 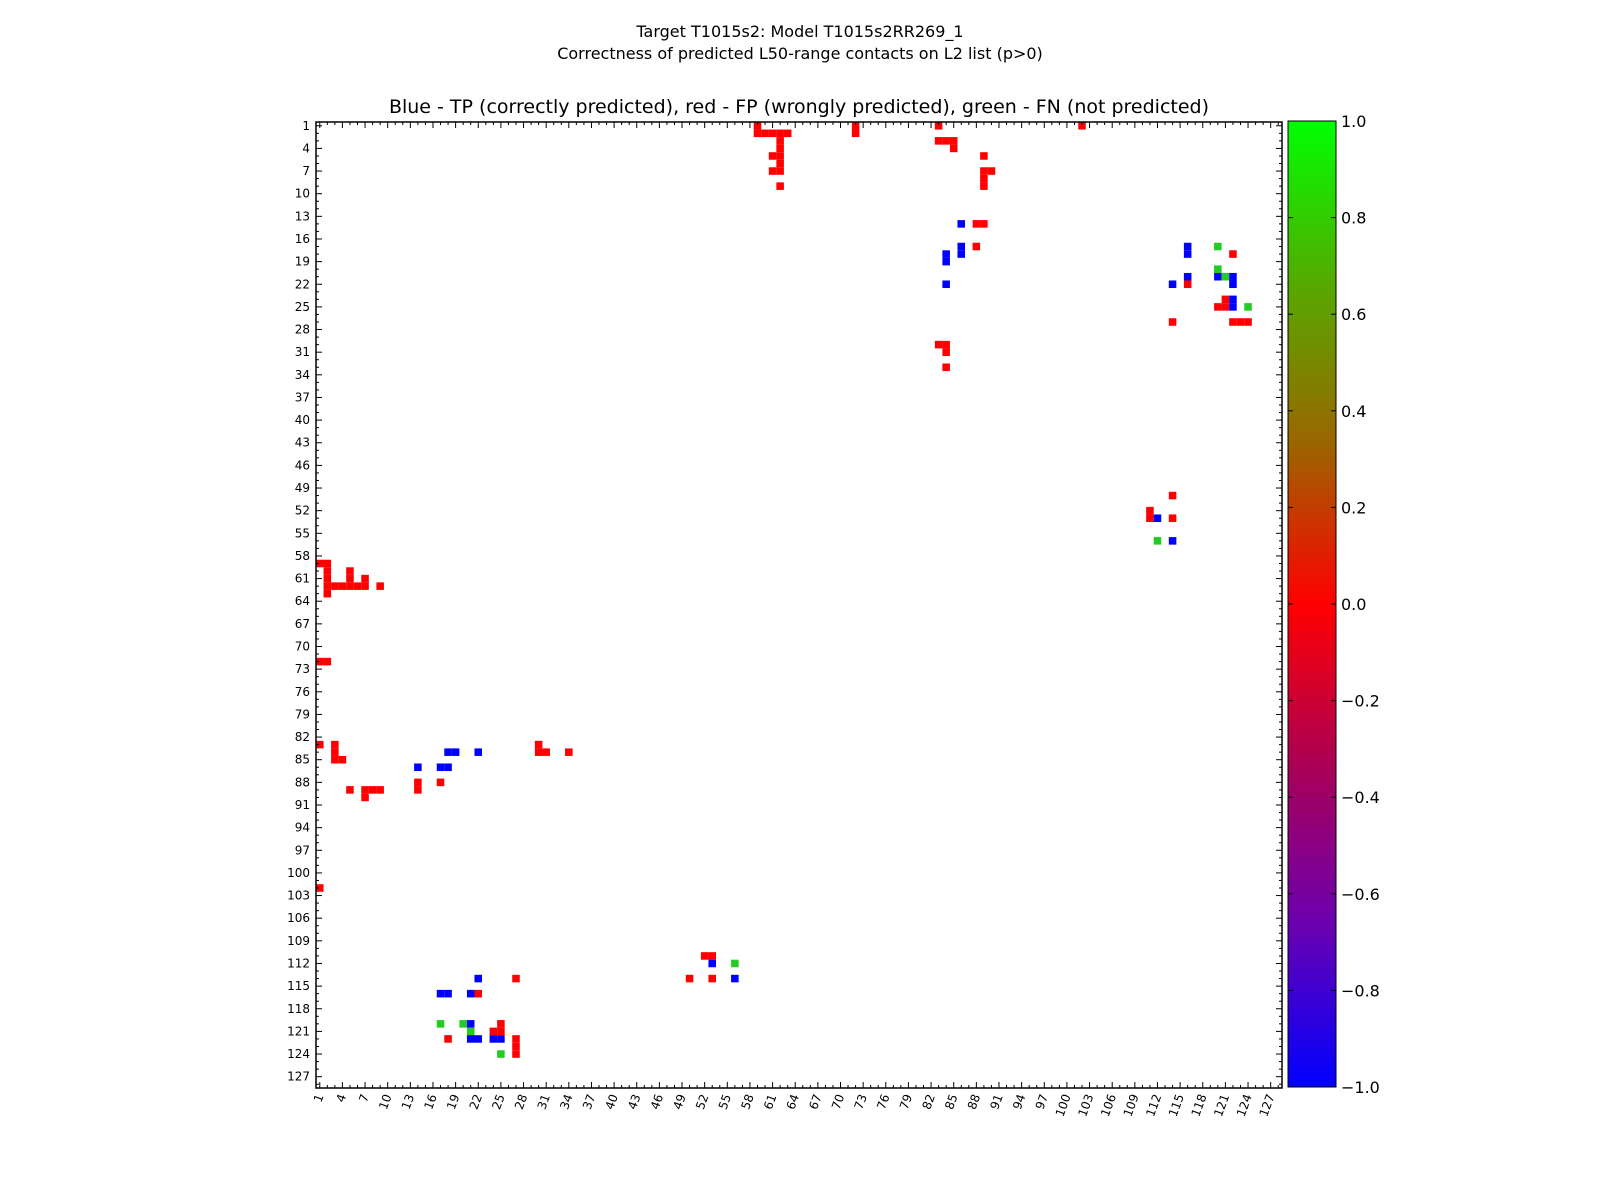 What do you see at coordinates (302, 624) in the screenshot?
I see `y-tick-label: 67` at bounding box center [302, 624].